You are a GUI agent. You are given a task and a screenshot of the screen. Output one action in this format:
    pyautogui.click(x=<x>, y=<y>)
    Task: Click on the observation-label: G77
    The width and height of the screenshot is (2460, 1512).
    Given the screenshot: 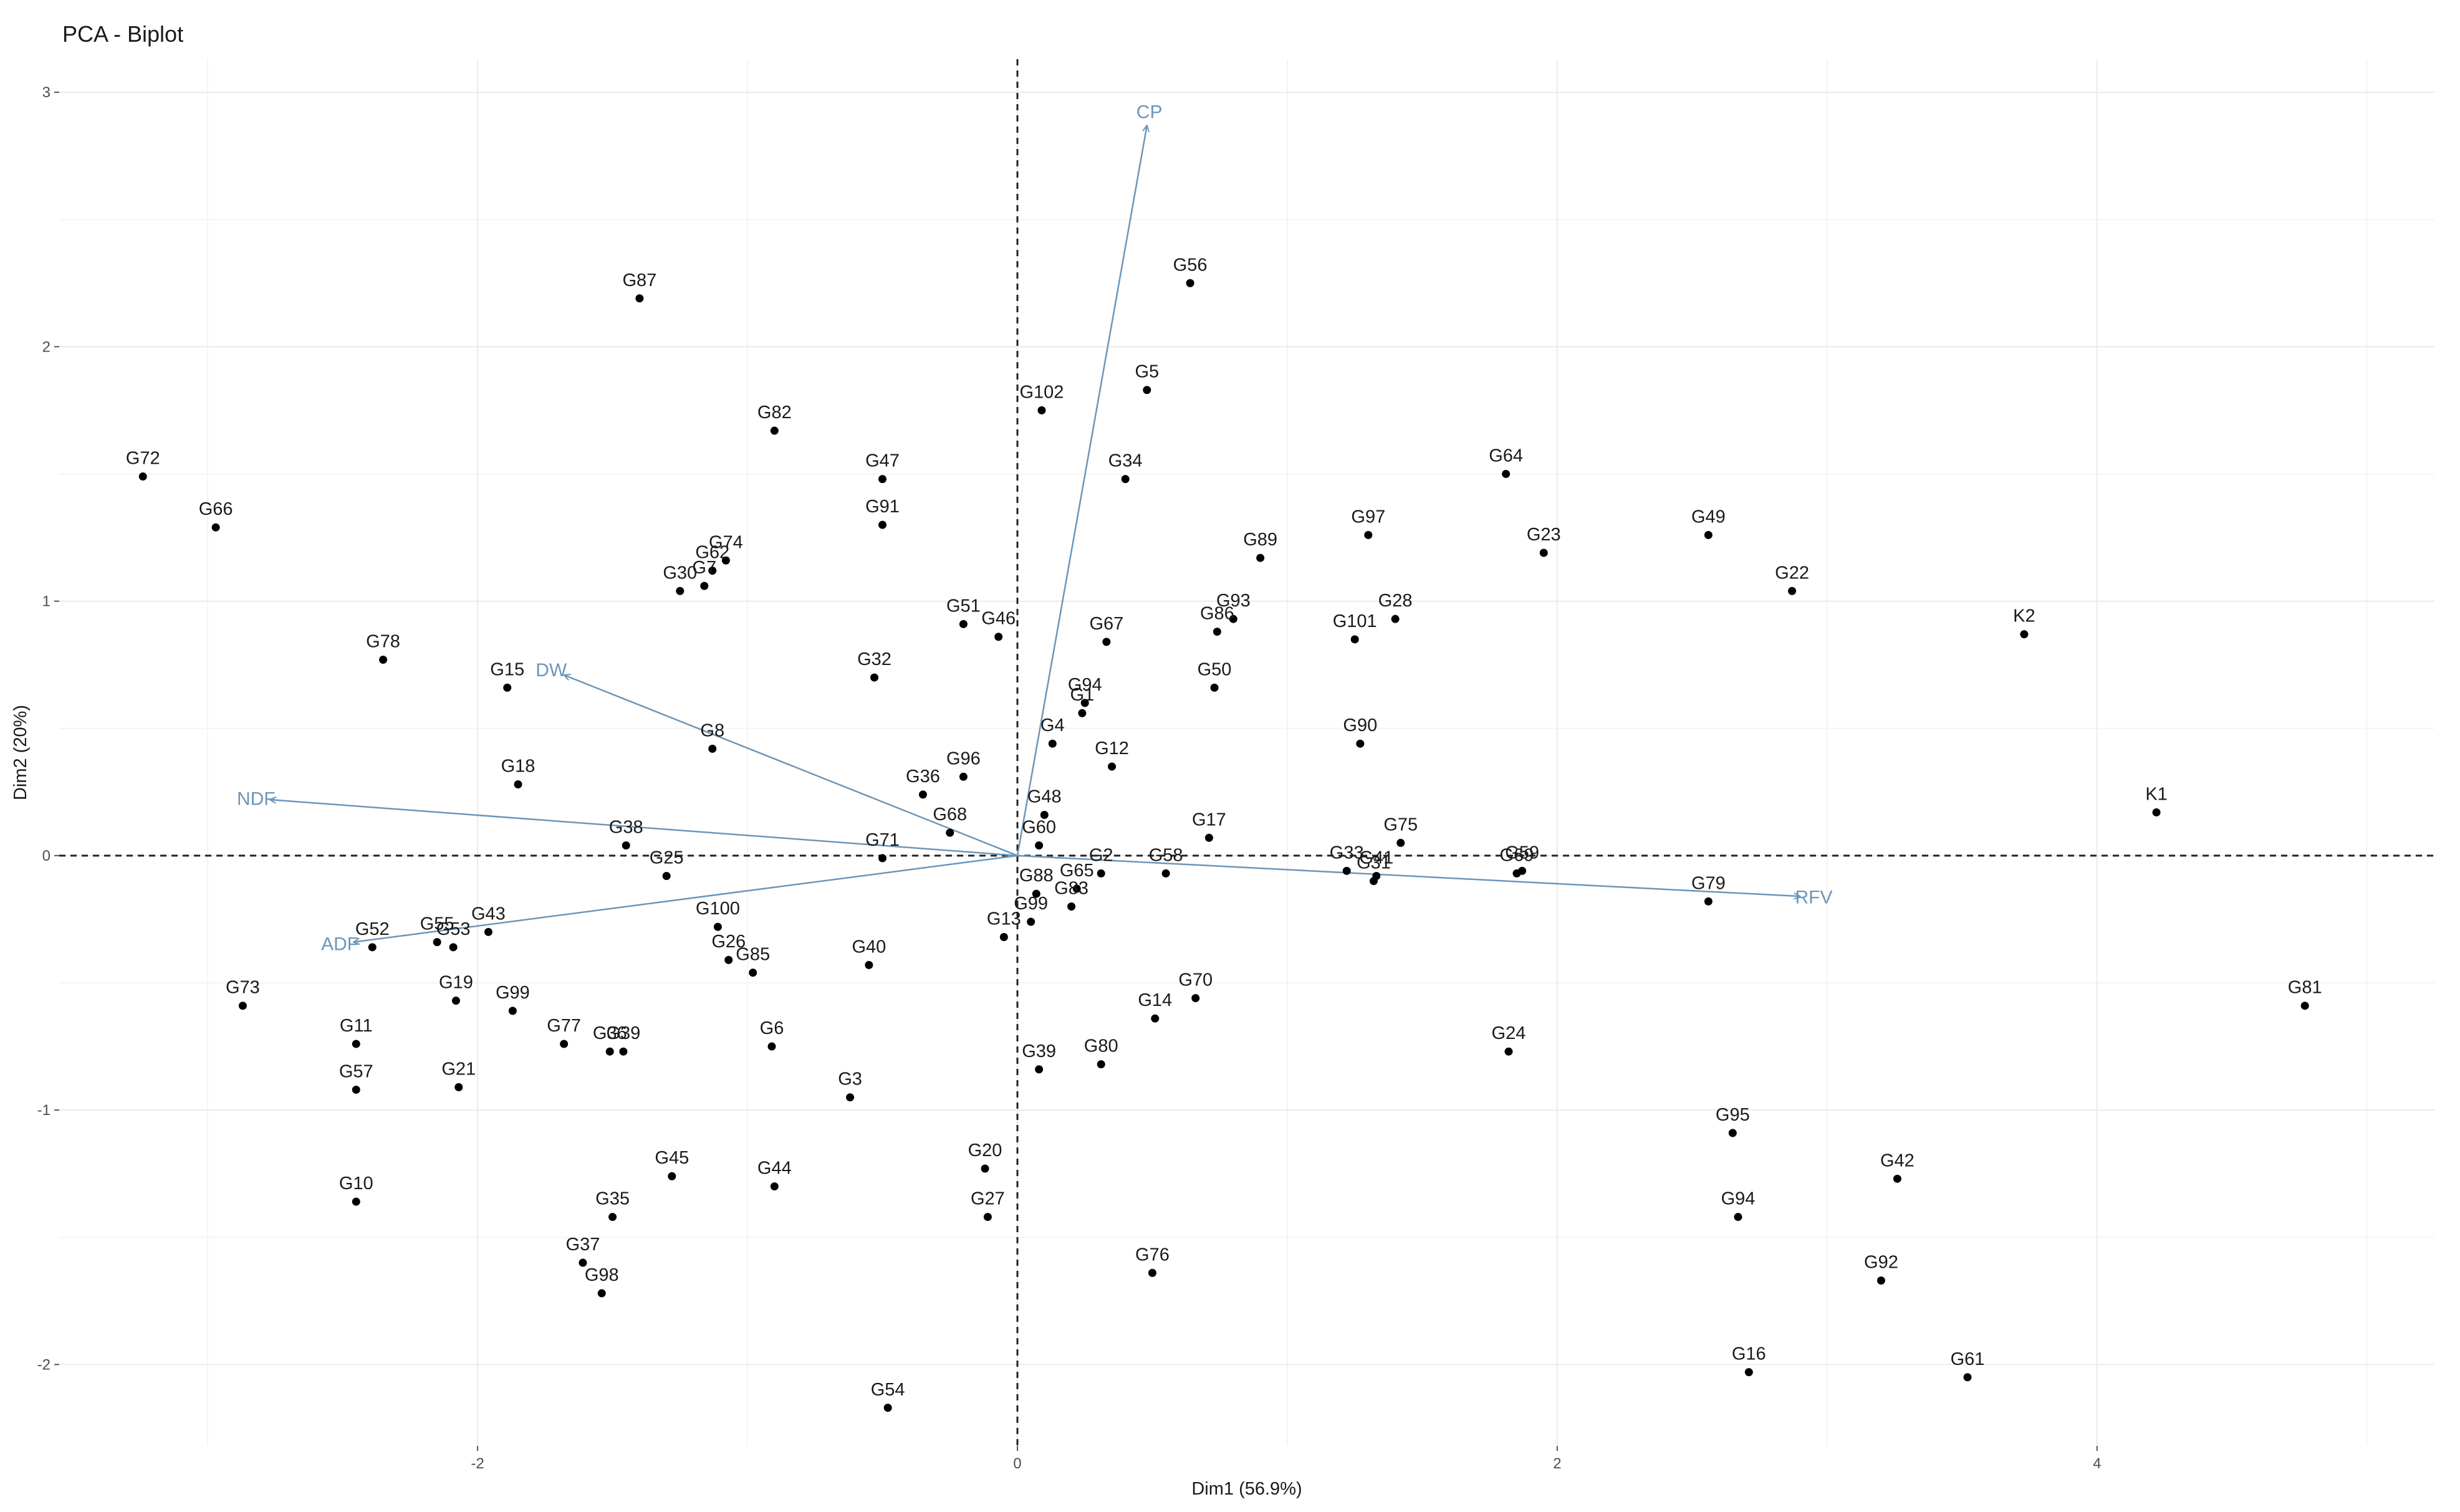 What is the action you would take?
    pyautogui.click(x=564, y=1026)
    